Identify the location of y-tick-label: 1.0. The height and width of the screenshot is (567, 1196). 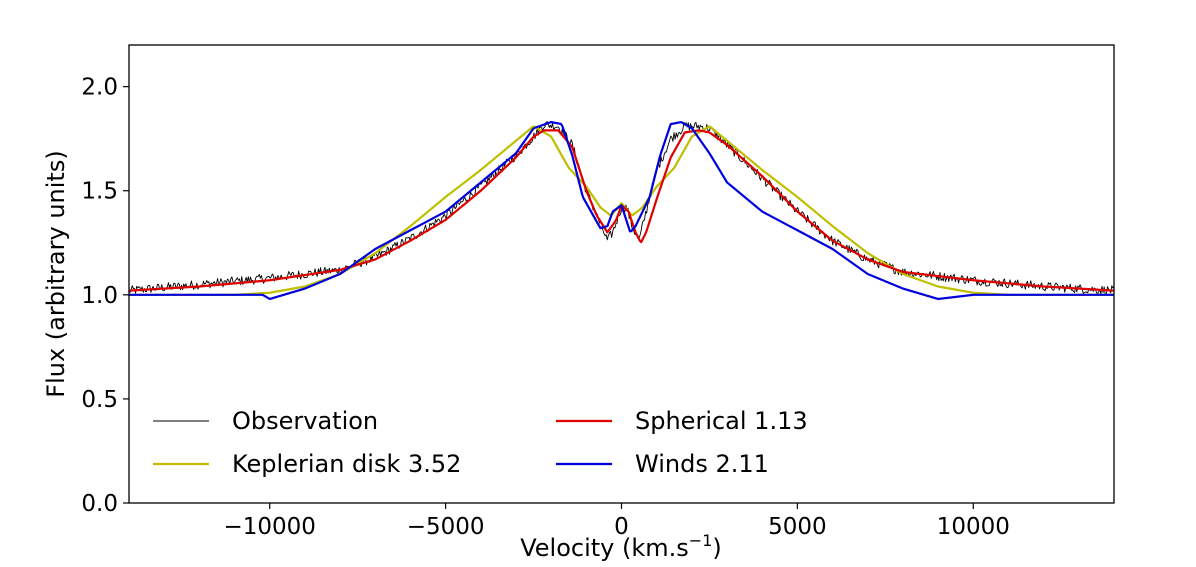
(99, 296).